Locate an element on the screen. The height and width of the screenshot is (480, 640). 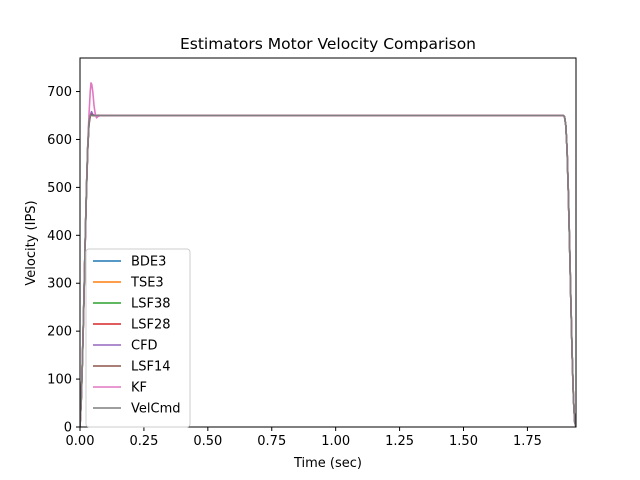
legend-label: LSF14 is located at coordinates (151, 367).